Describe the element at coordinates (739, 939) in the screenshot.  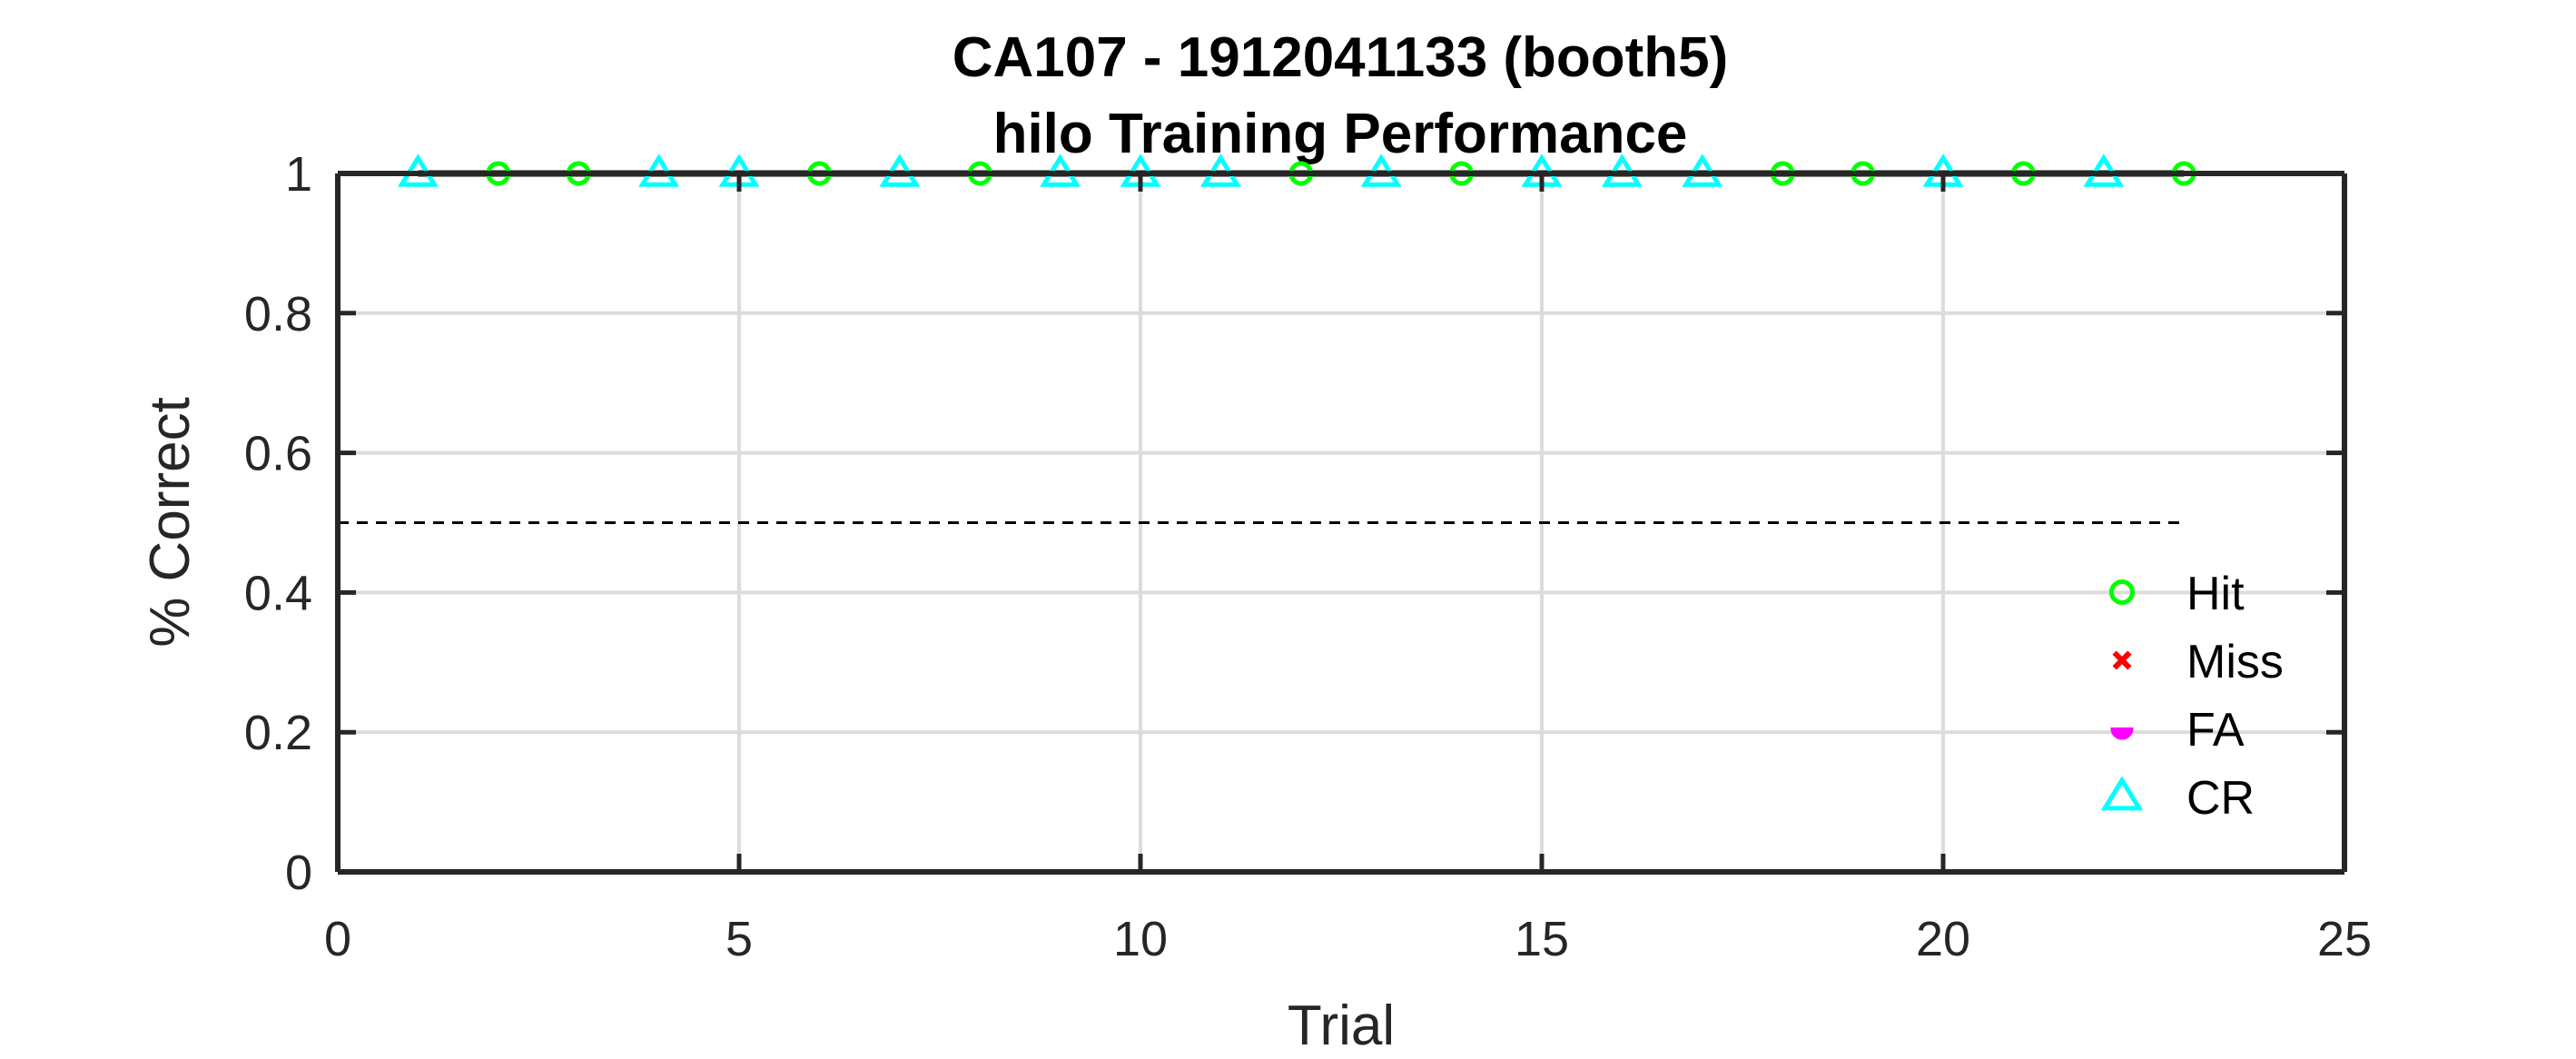
I see `x-tick-label: 5` at that location.